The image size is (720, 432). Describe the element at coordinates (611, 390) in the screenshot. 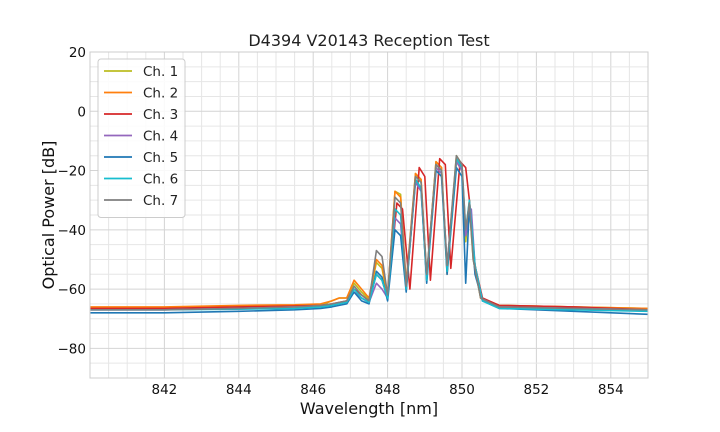

I see `x-tick-label: 854` at that location.